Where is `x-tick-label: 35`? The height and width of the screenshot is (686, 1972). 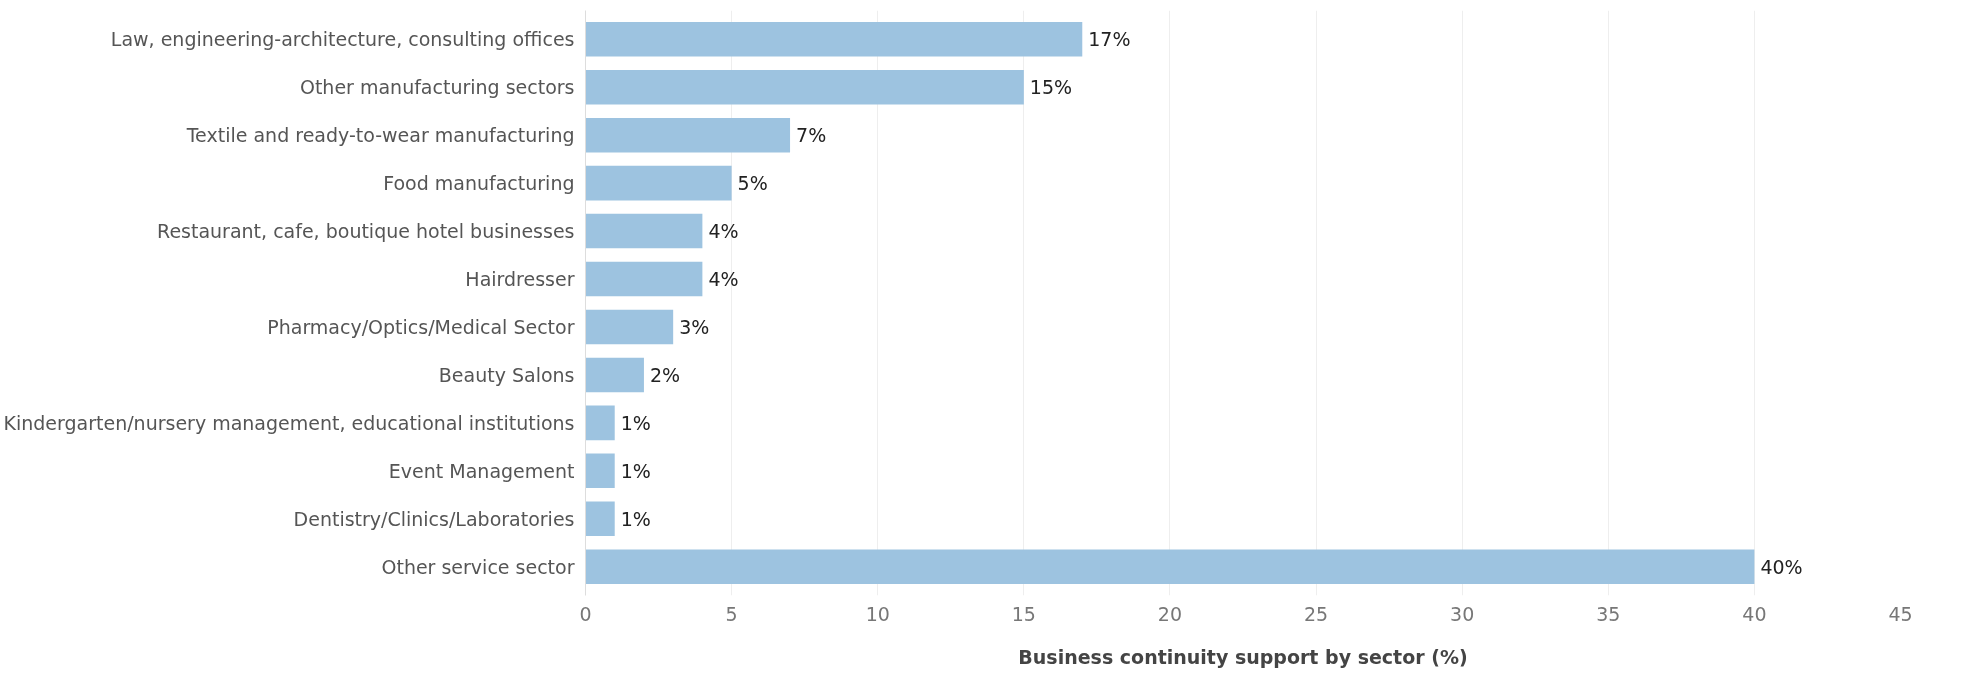
x-tick-label: 35 is located at coordinates (1608, 613).